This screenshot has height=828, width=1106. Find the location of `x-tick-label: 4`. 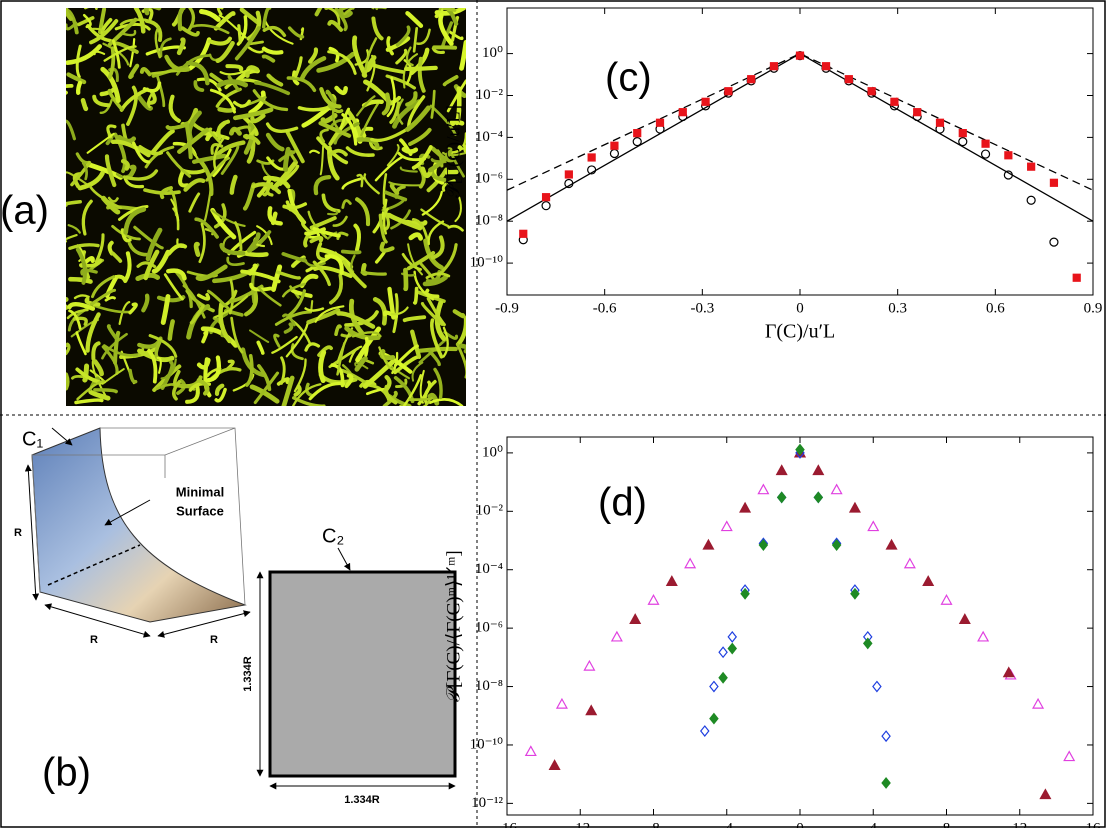

x-tick-label: 4 is located at coordinates (874, 824).